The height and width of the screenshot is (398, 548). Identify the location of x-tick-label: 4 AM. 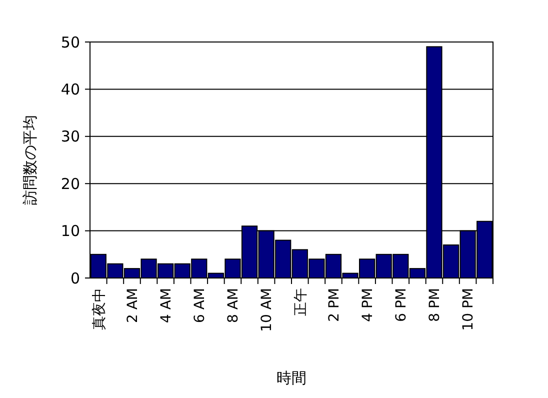
(166, 306).